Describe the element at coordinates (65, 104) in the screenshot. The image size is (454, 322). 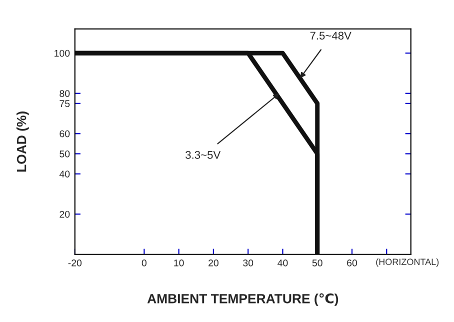
I see `y-tick-label: 75` at that location.